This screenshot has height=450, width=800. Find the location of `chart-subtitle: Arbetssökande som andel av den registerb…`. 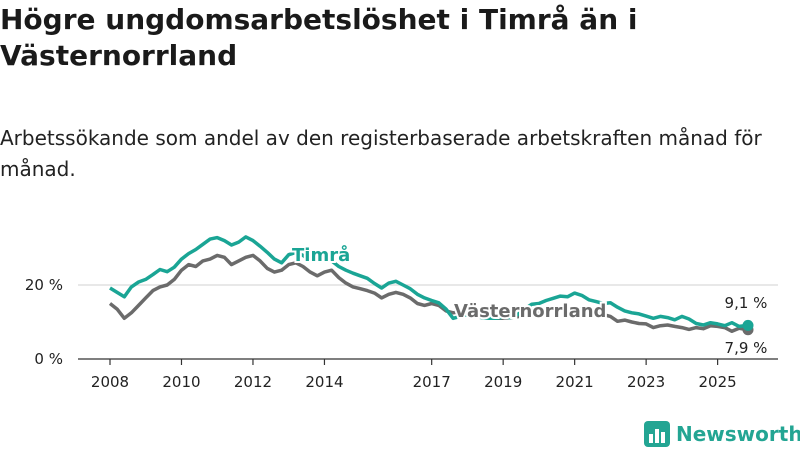

chart-subtitle: Arbetssökande som andel av den registerb… is located at coordinates (381, 153).